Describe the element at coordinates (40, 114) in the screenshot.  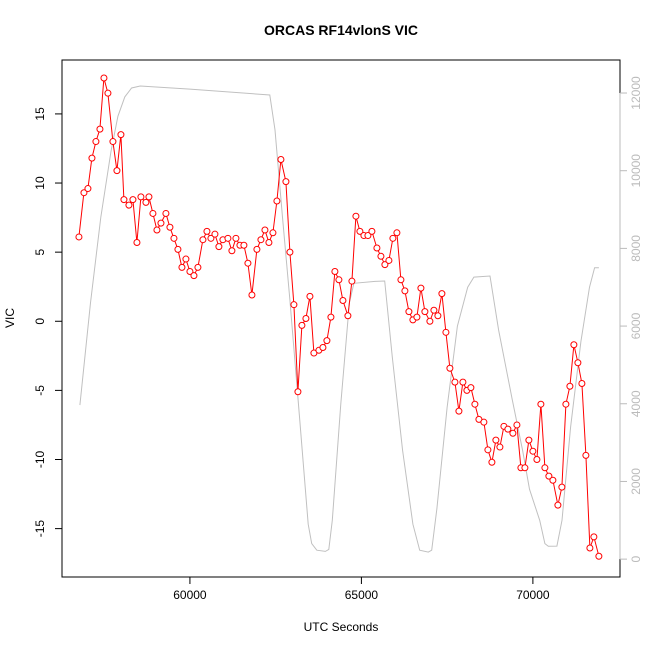
I see `y-tick-label: 15` at that location.